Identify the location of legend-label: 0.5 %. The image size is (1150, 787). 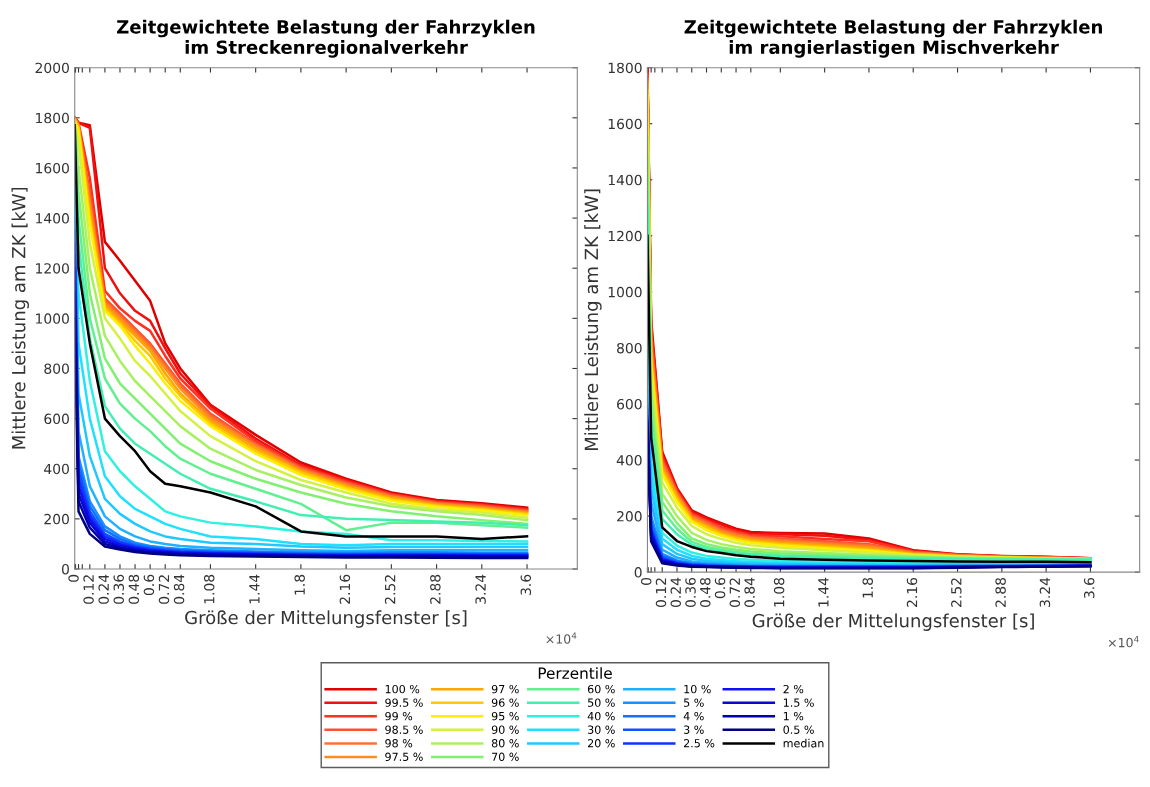
(798, 729).